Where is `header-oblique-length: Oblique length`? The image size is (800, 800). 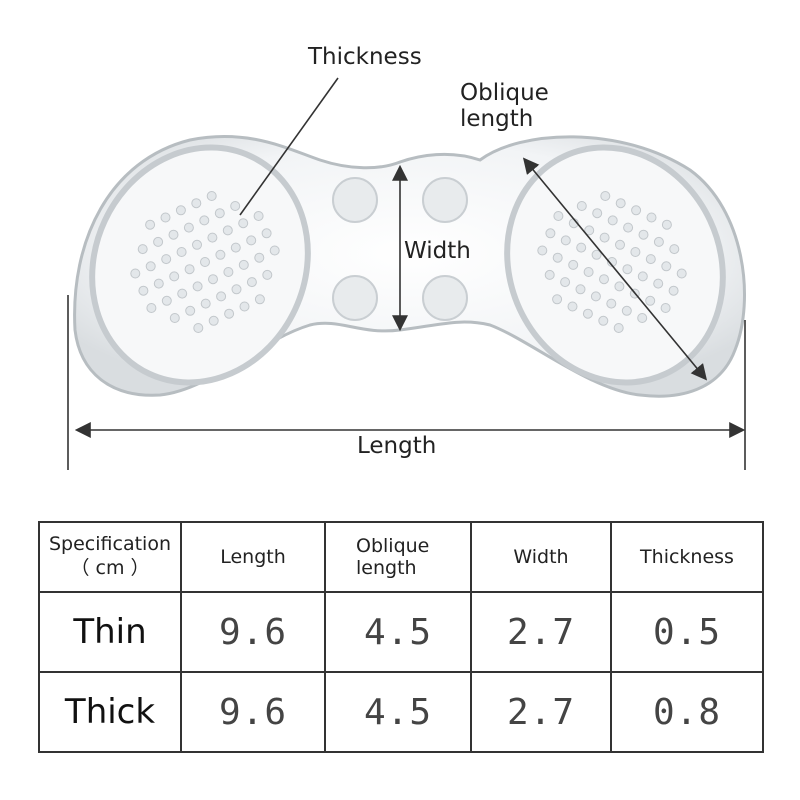 header-oblique-length: Oblique length is located at coordinates (398, 557).